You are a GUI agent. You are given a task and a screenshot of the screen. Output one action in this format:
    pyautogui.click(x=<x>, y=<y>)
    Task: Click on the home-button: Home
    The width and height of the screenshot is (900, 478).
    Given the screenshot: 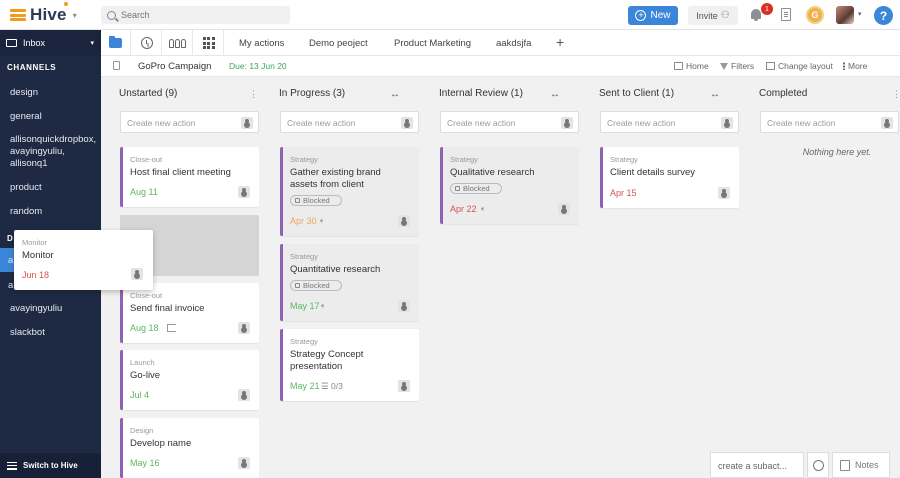 What is the action you would take?
    pyautogui.click(x=691, y=66)
    